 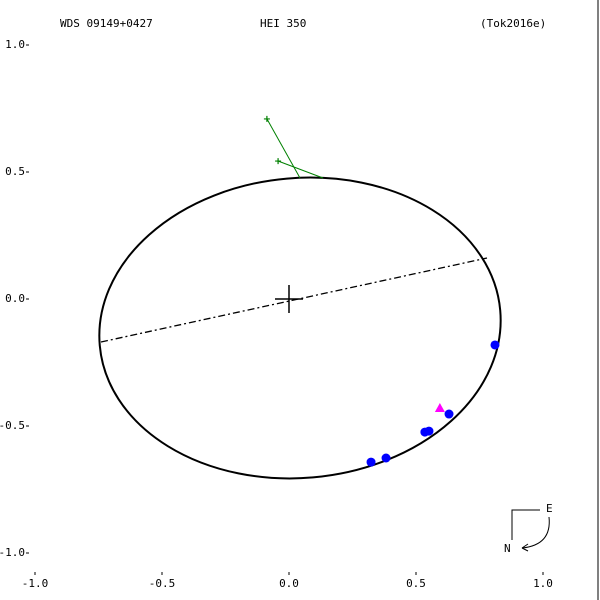 What do you see at coordinates (162, 583) in the screenshot?
I see `x-tick-label: -0.5` at bounding box center [162, 583].